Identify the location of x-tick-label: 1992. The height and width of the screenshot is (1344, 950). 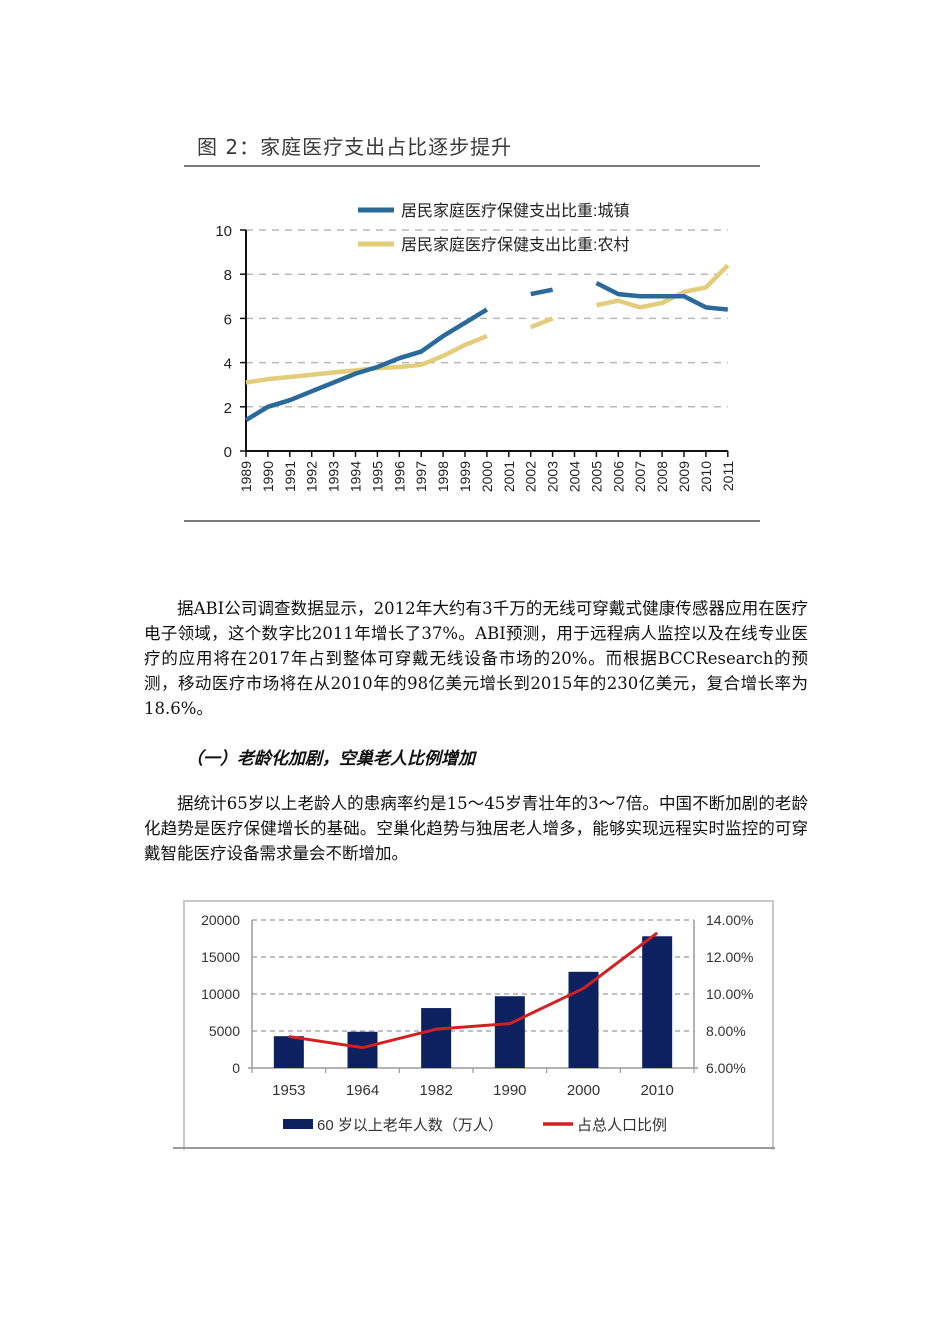
(312, 476).